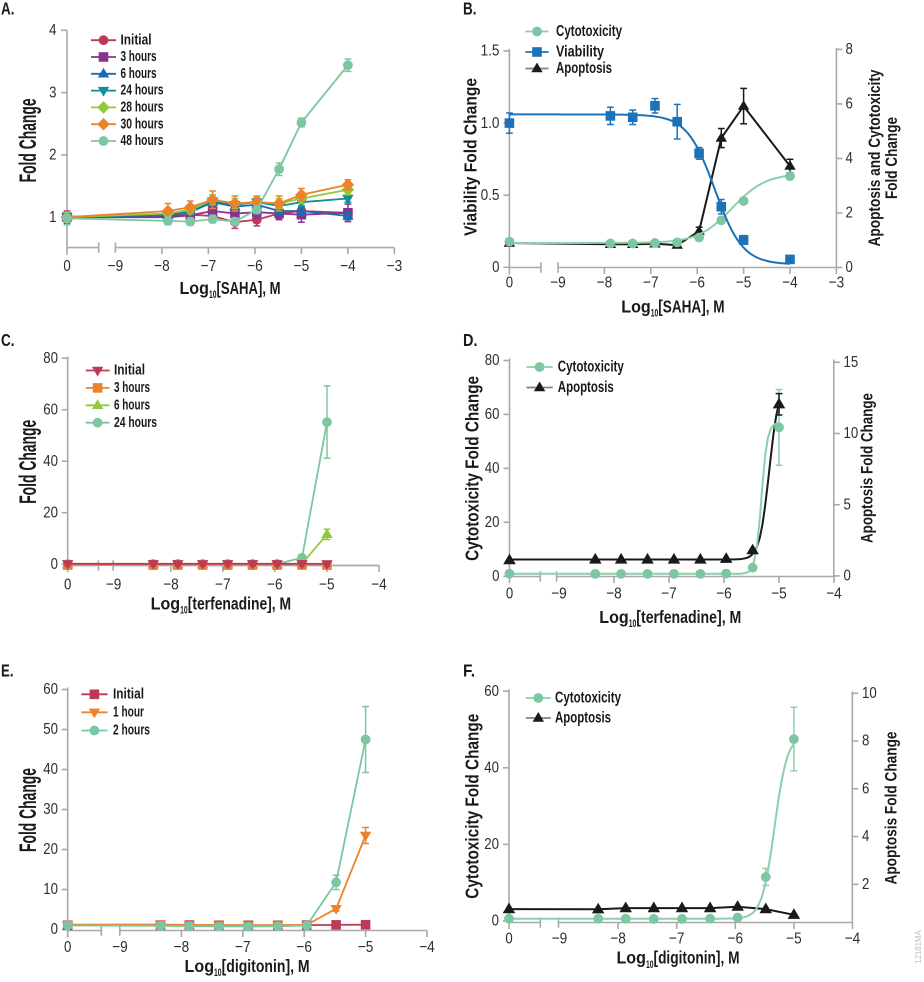 The image size is (924, 982). I want to click on svg-text: 1.0, so click(490, 123).